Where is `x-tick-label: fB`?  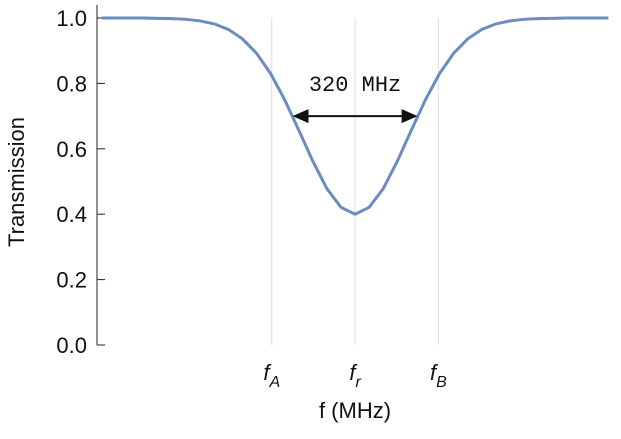
x-tick-label: fB is located at coordinates (438, 375).